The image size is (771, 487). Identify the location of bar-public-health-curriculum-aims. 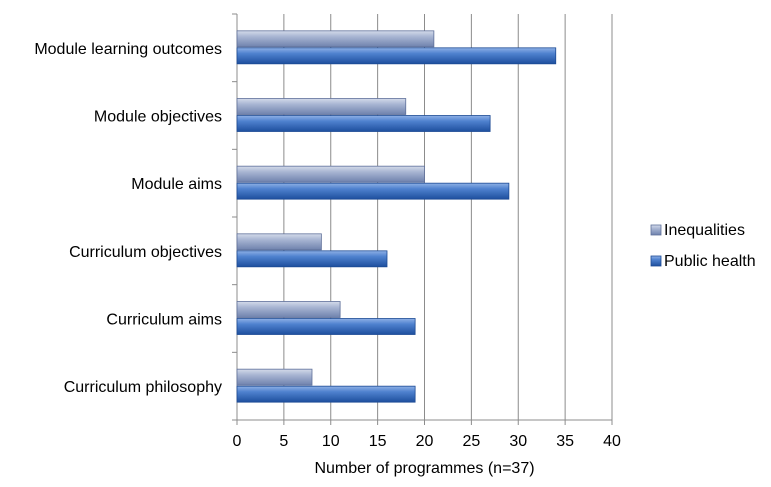
(326, 326).